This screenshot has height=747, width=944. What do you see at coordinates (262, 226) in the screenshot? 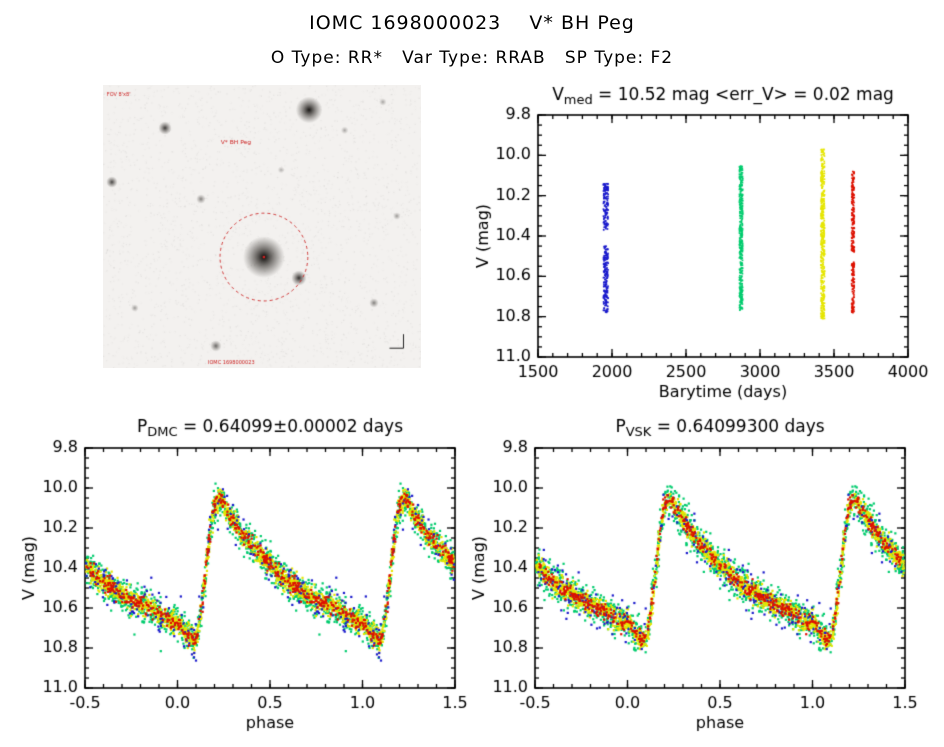
I see `finding-chart-image` at bounding box center [262, 226].